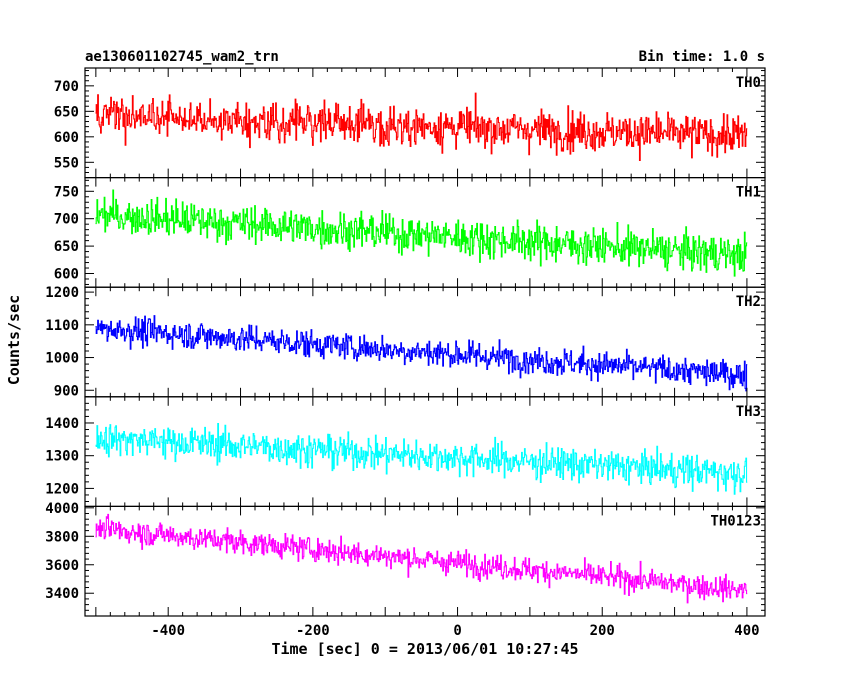  I want to click on x-tick-label: 0, so click(457, 631).